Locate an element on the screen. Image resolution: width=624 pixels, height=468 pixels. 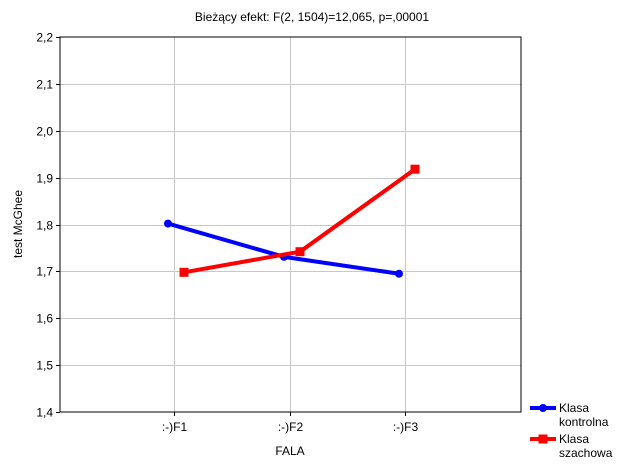
y-axis-title: test McGhee is located at coordinates (18, 224).